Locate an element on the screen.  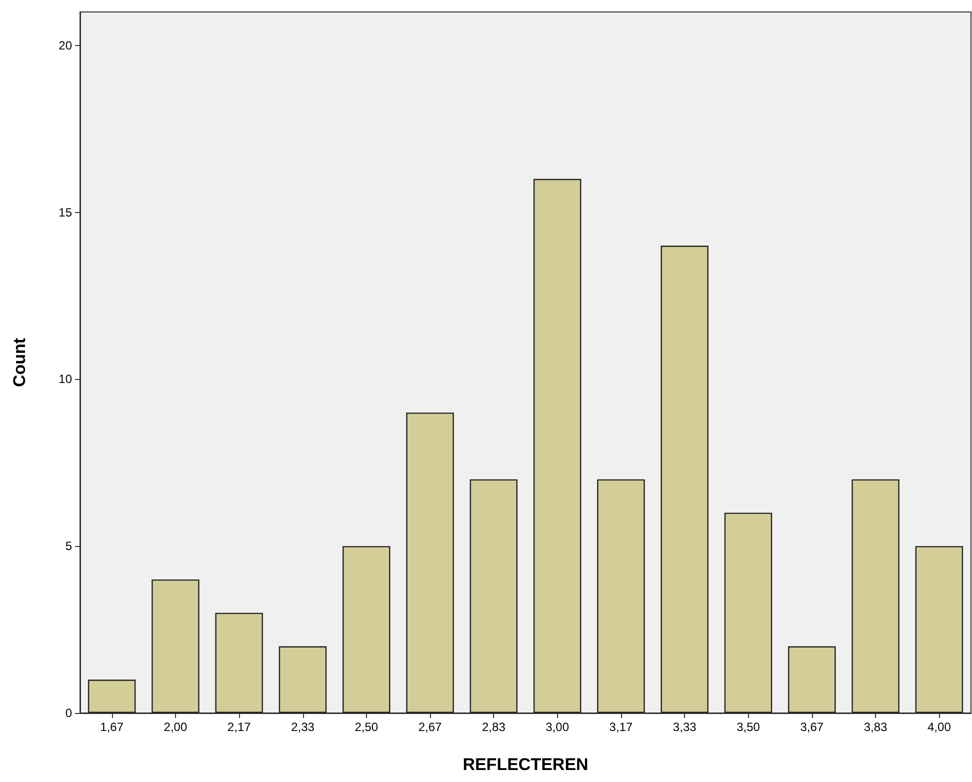
y-tick-label: 5 is located at coordinates (68, 546).